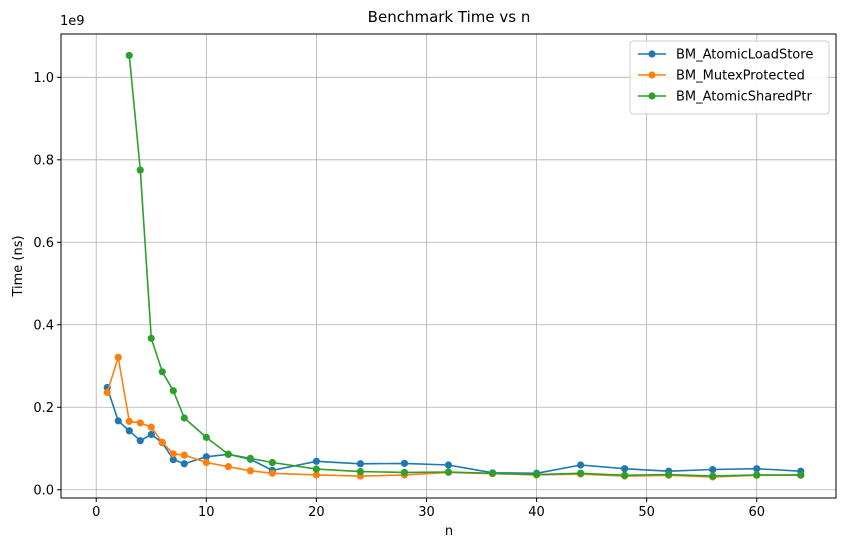 The image size is (846, 547). What do you see at coordinates (72, 21) in the screenshot?
I see `y-offset-label: 1e9` at bounding box center [72, 21].